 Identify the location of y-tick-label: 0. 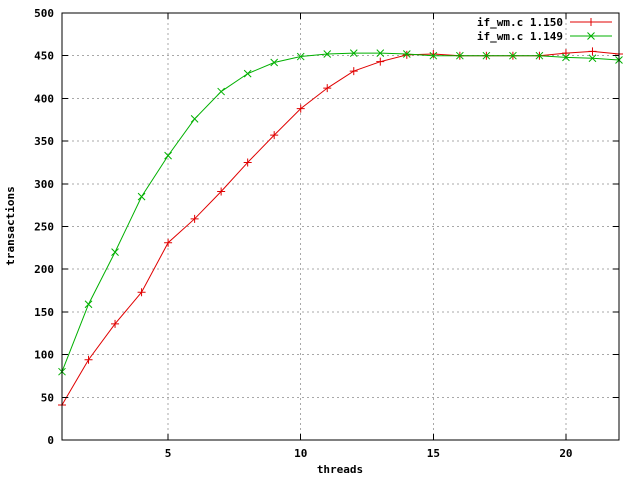
(50, 440).